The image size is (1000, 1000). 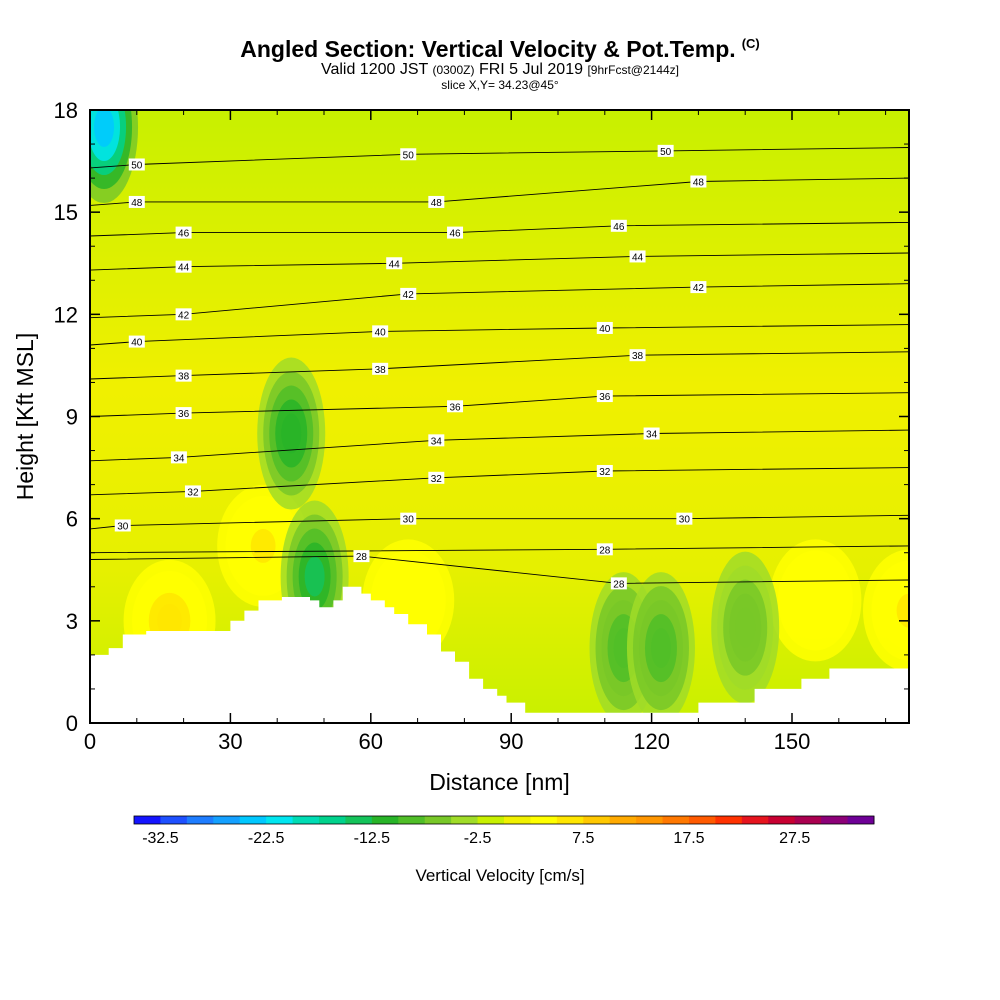 I want to click on downdraft-core, so click(x=114, y=157).